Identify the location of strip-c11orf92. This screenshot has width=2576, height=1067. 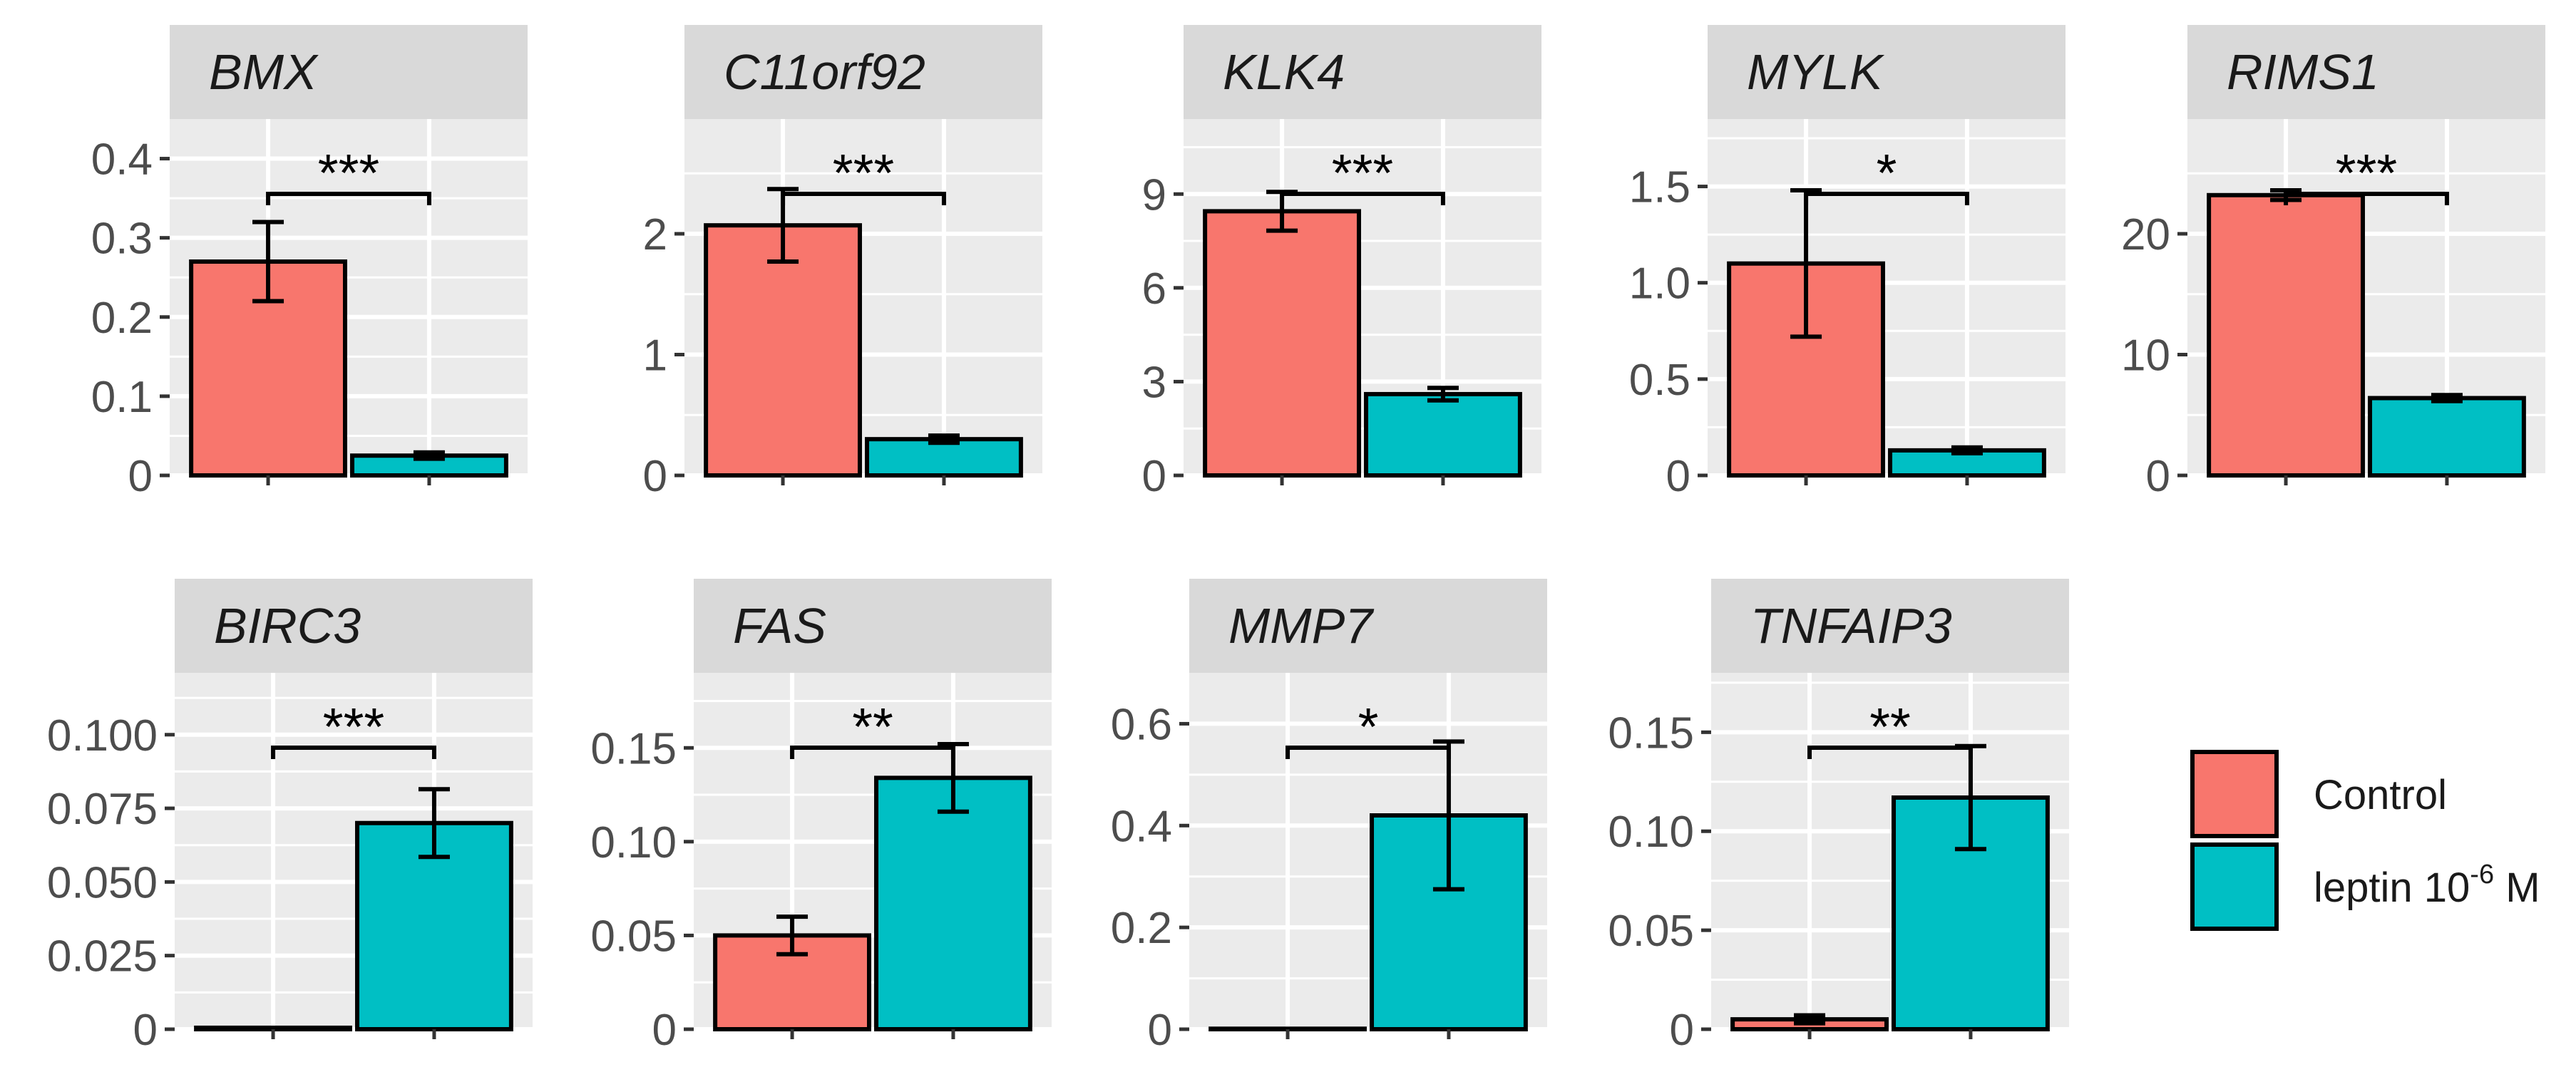
(863, 72).